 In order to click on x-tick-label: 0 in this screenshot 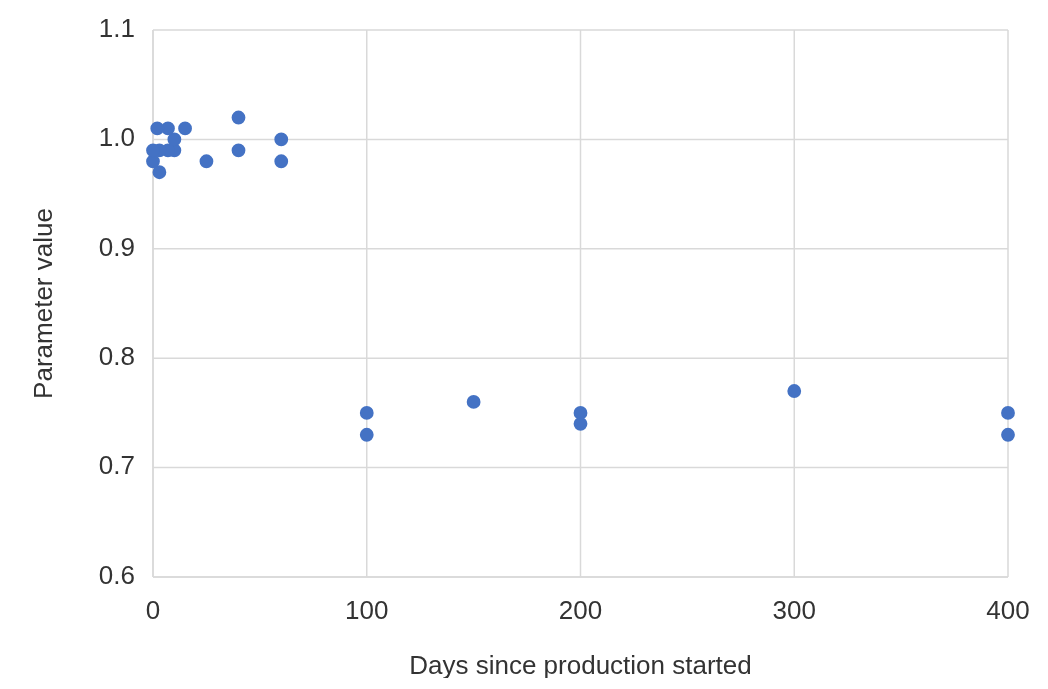, I will do `click(153, 610)`.